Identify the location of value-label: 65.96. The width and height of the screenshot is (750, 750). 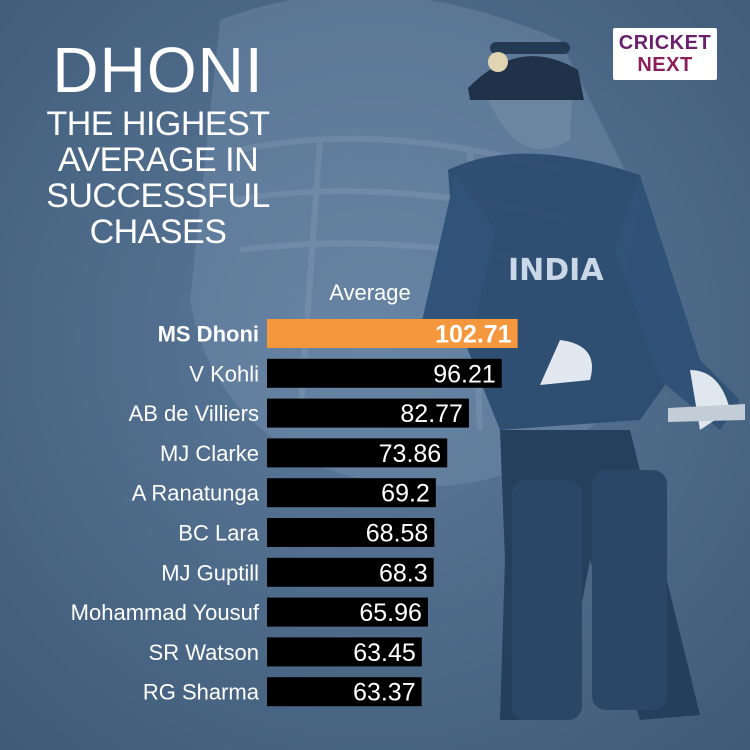
(390, 613).